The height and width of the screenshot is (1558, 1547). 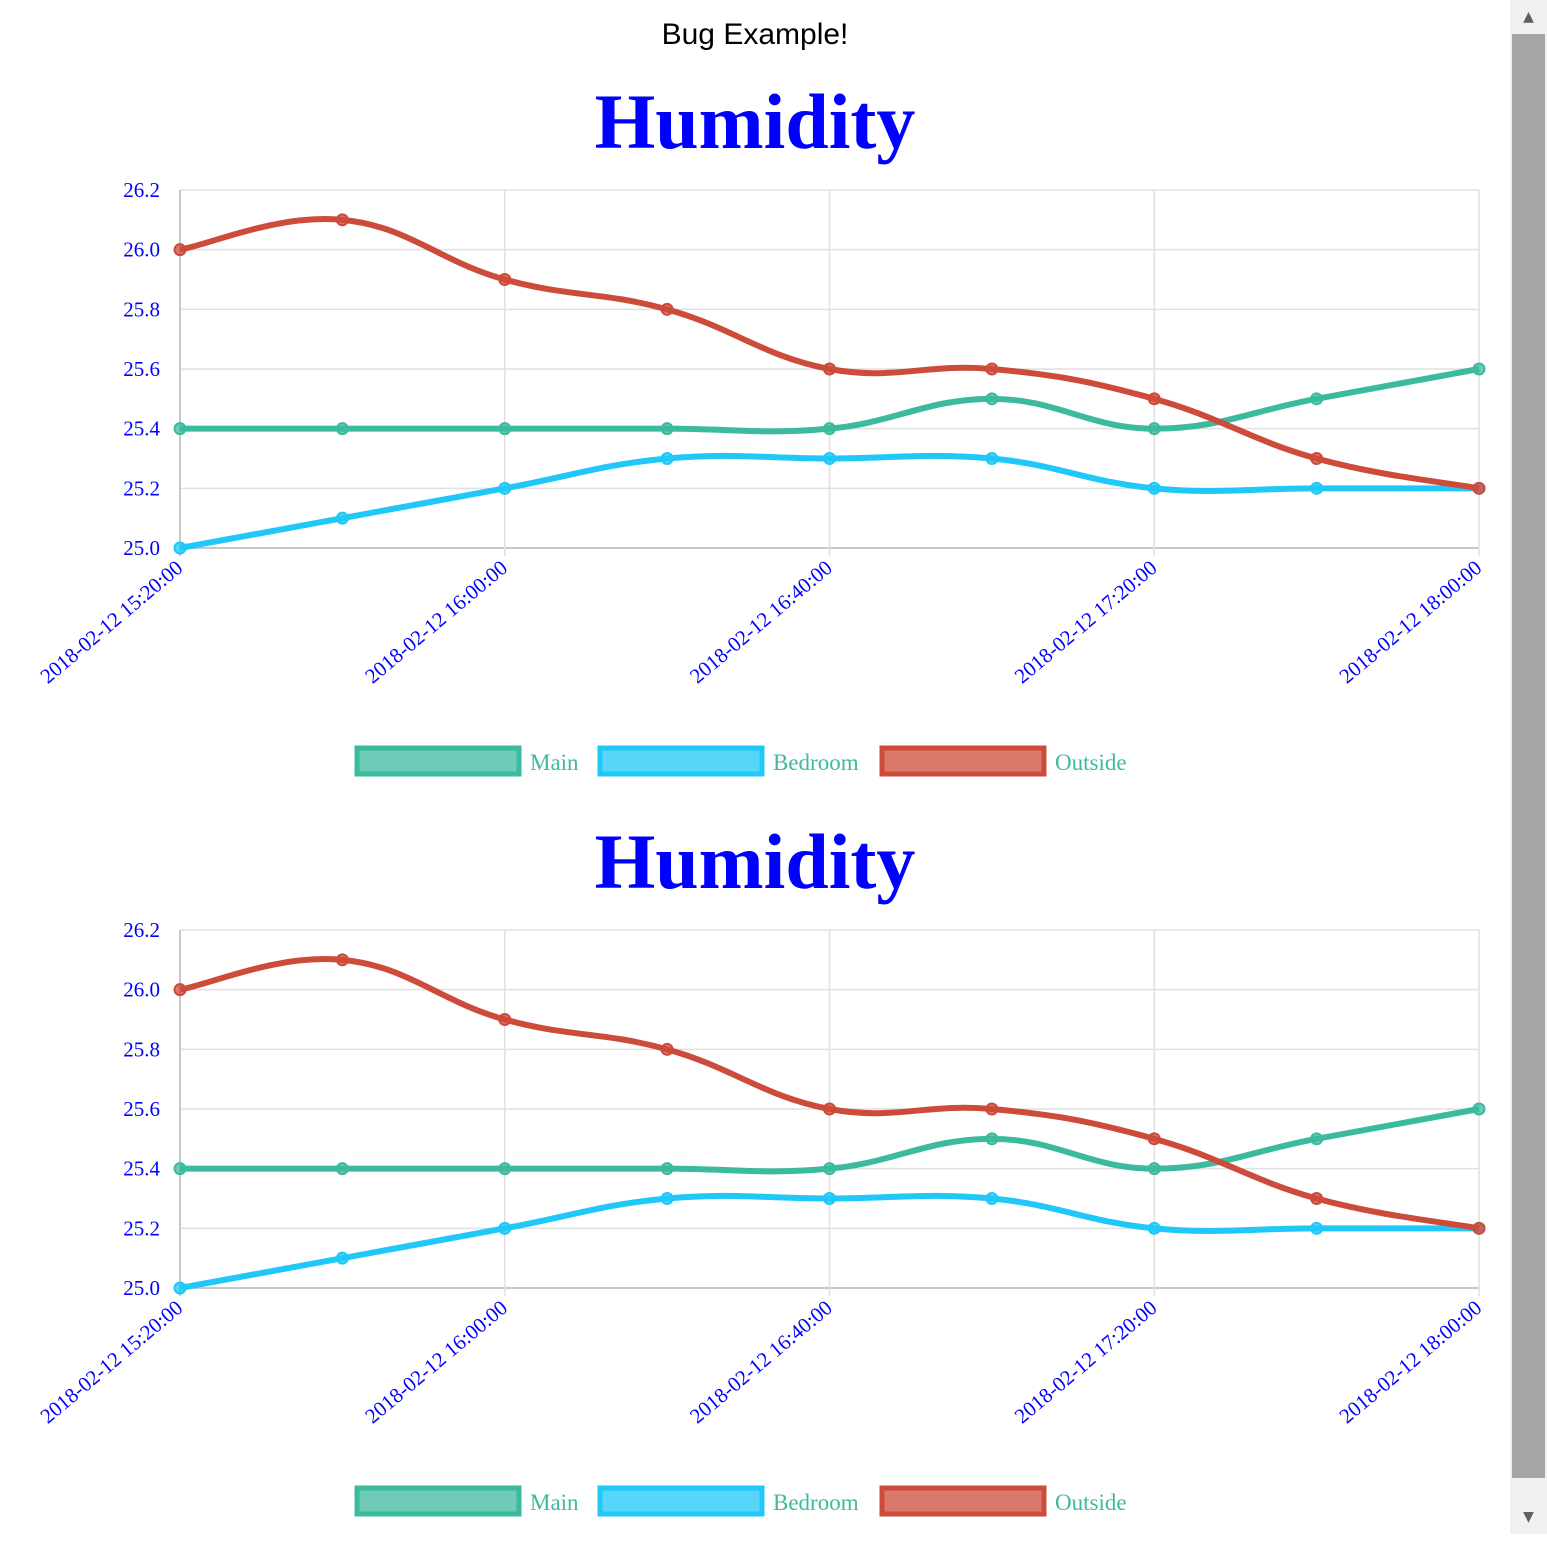 I want to click on scroll-down-arrow-icon: ▼, so click(x=1528, y=1517).